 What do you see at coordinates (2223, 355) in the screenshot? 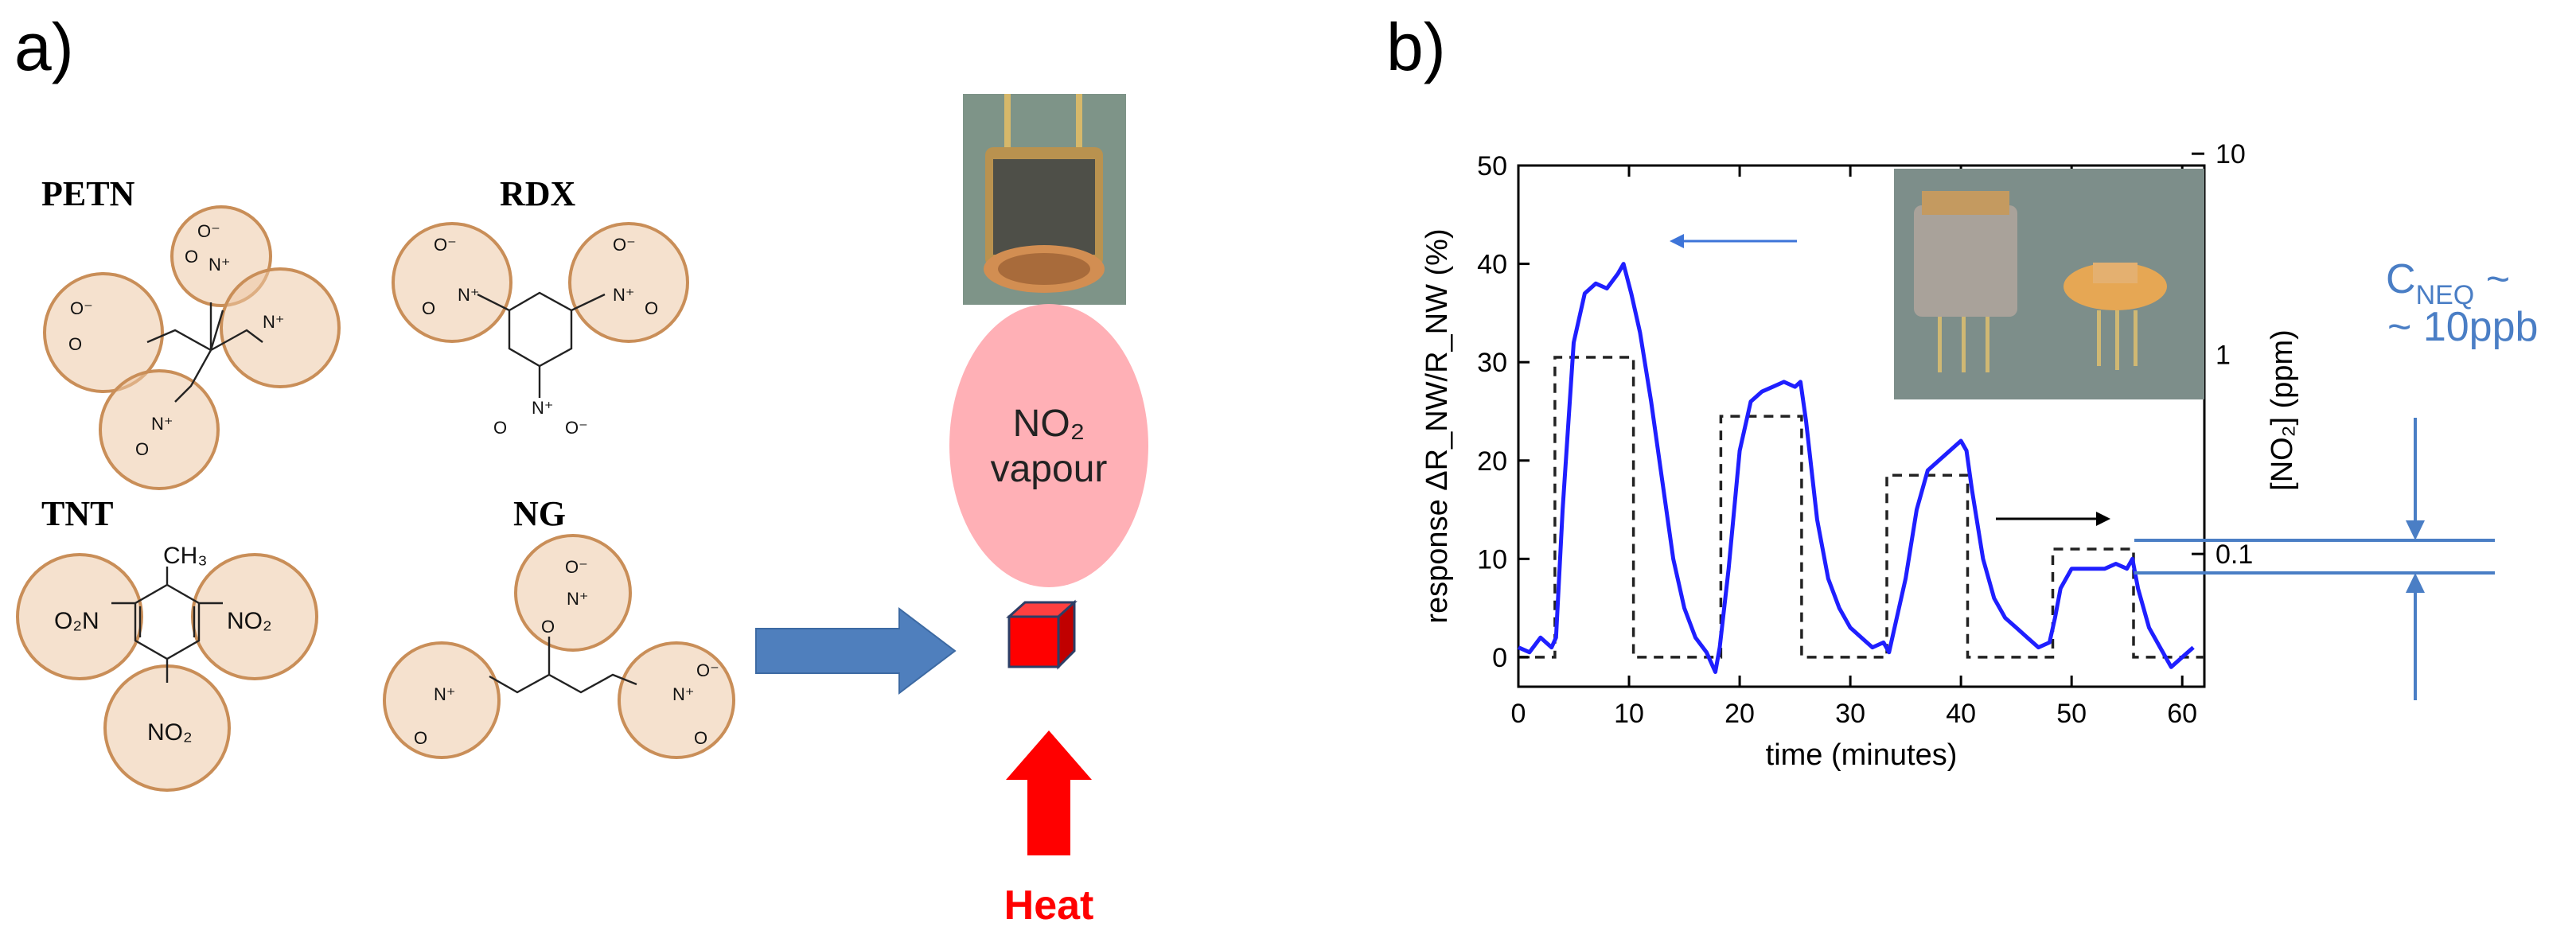
I see `y2-tick-label: 1` at bounding box center [2223, 355].